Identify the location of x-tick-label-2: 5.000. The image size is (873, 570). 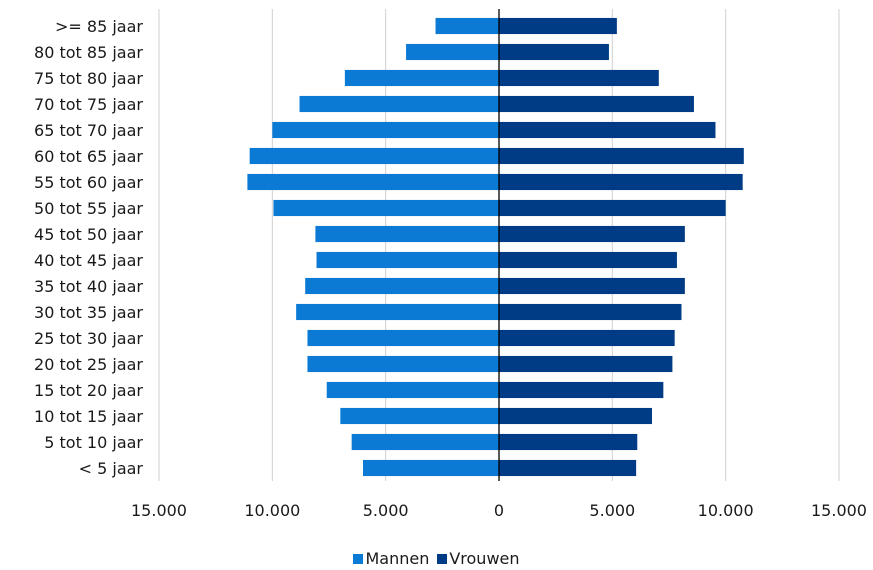
(386, 510).